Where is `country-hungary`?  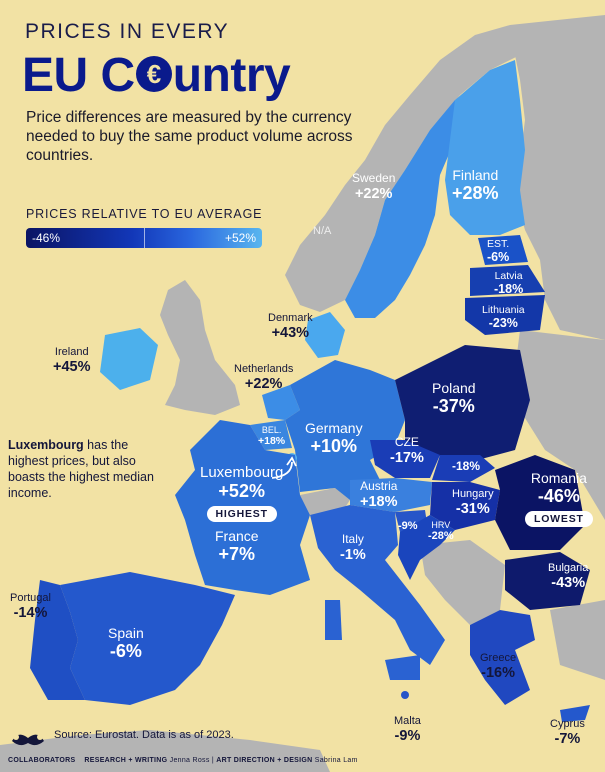 country-hungary is located at coordinates (465, 506).